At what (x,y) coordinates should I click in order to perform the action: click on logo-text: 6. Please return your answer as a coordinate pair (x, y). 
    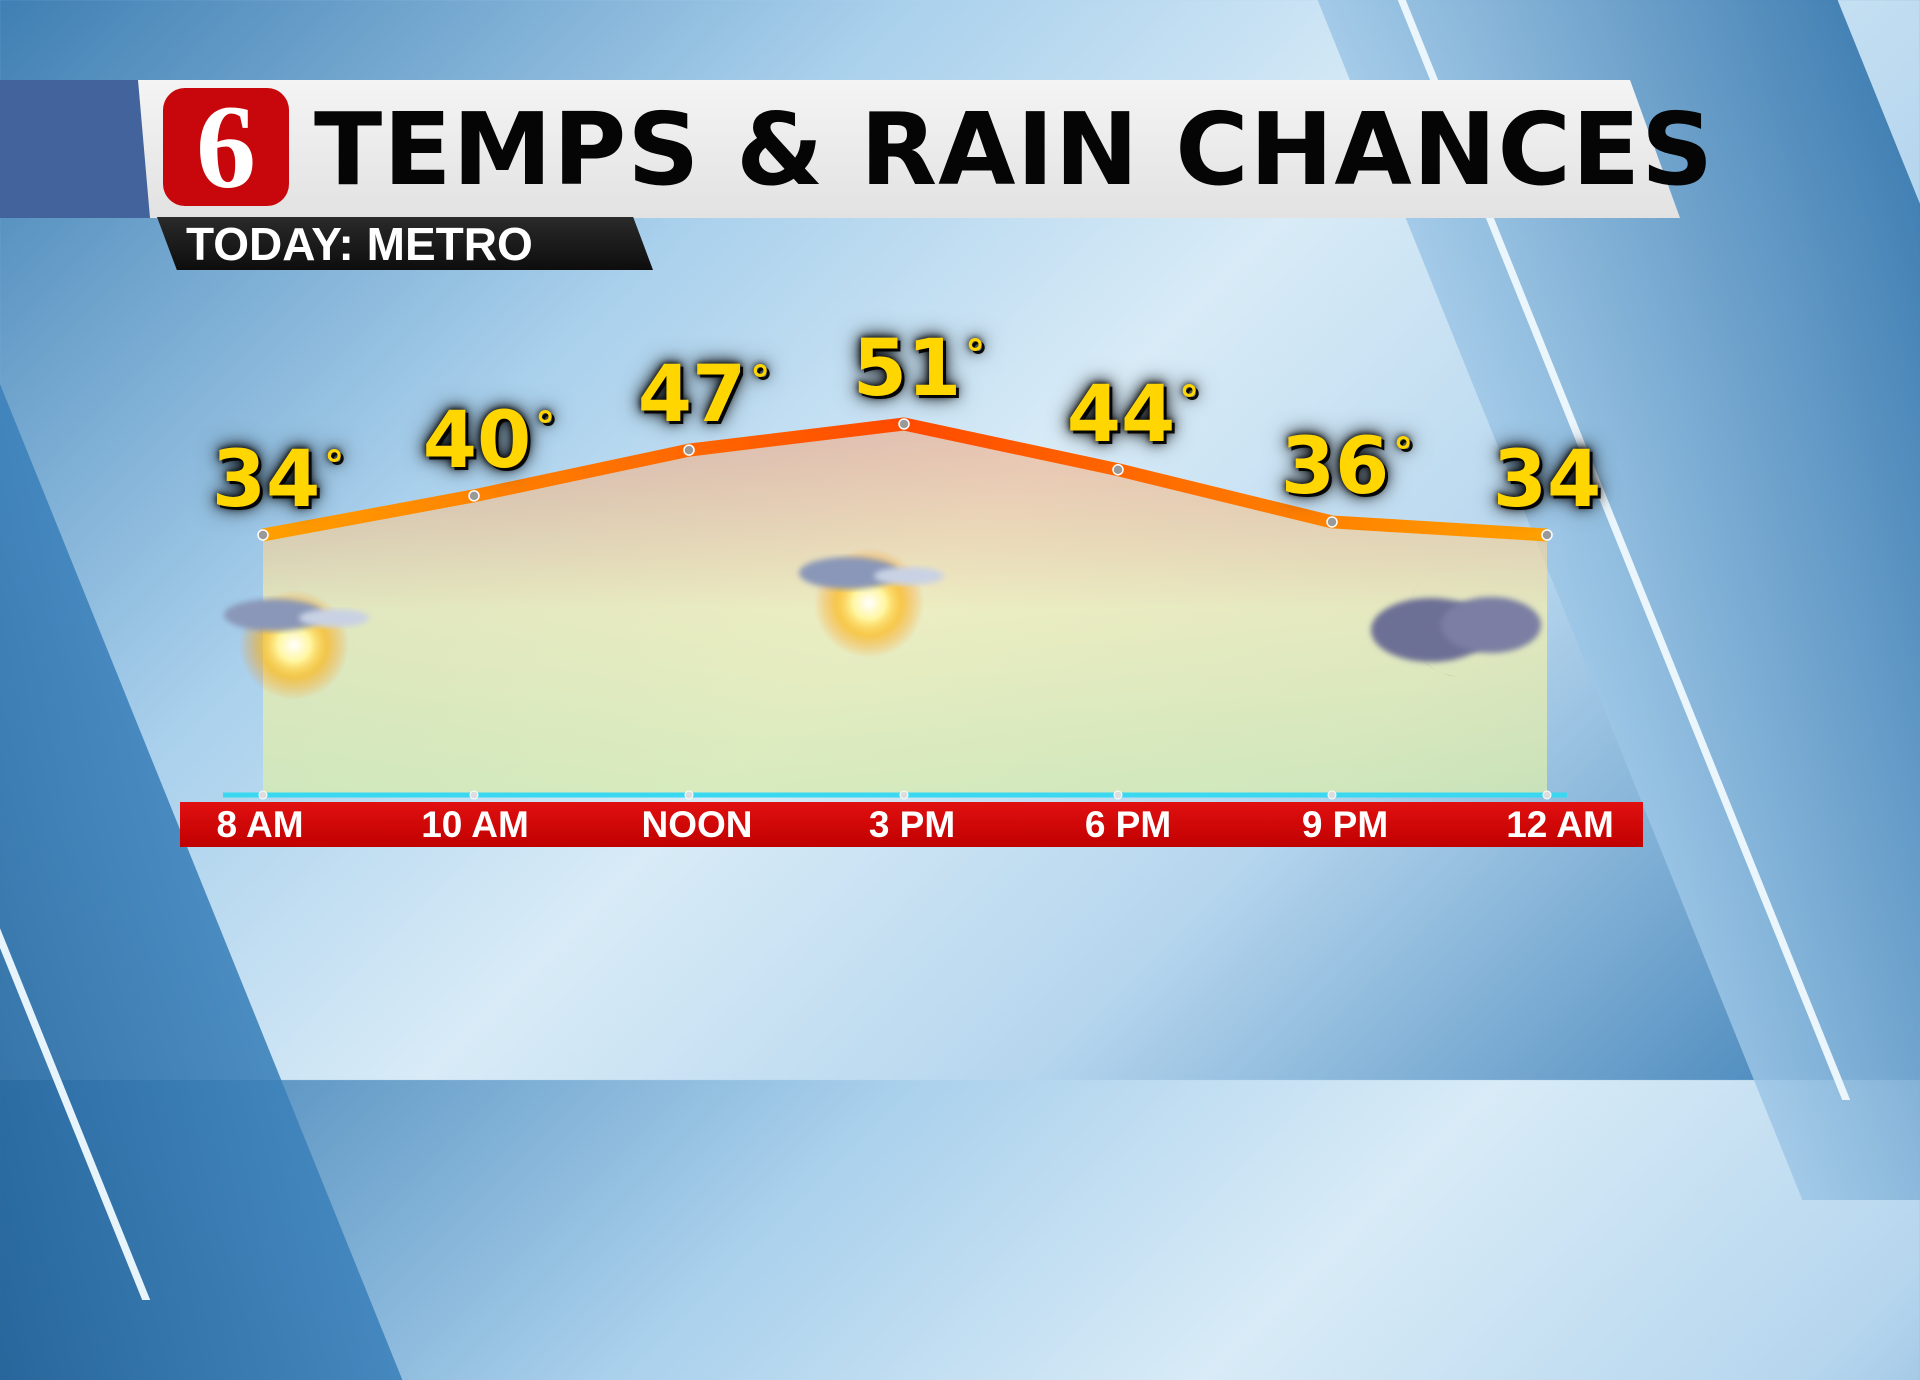
    Looking at the image, I should click on (226, 147).